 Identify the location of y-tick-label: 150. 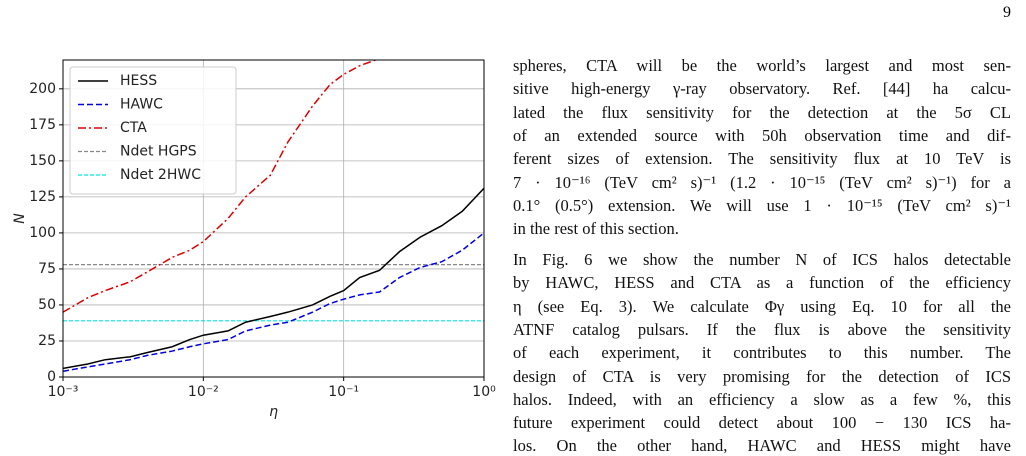
(42, 161).